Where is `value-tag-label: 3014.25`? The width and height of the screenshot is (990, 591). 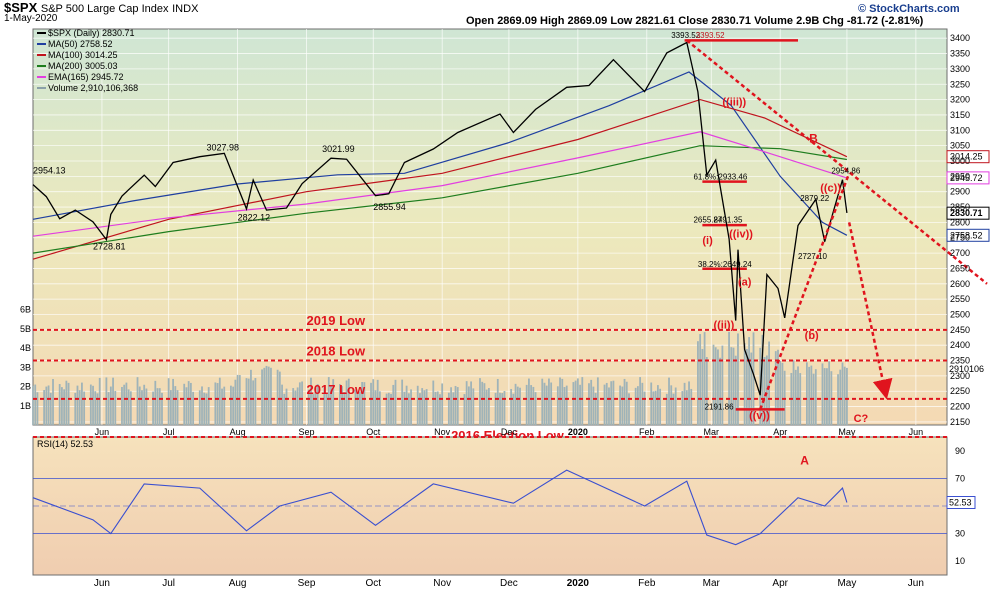 value-tag-label: 3014.25 is located at coordinates (966, 157).